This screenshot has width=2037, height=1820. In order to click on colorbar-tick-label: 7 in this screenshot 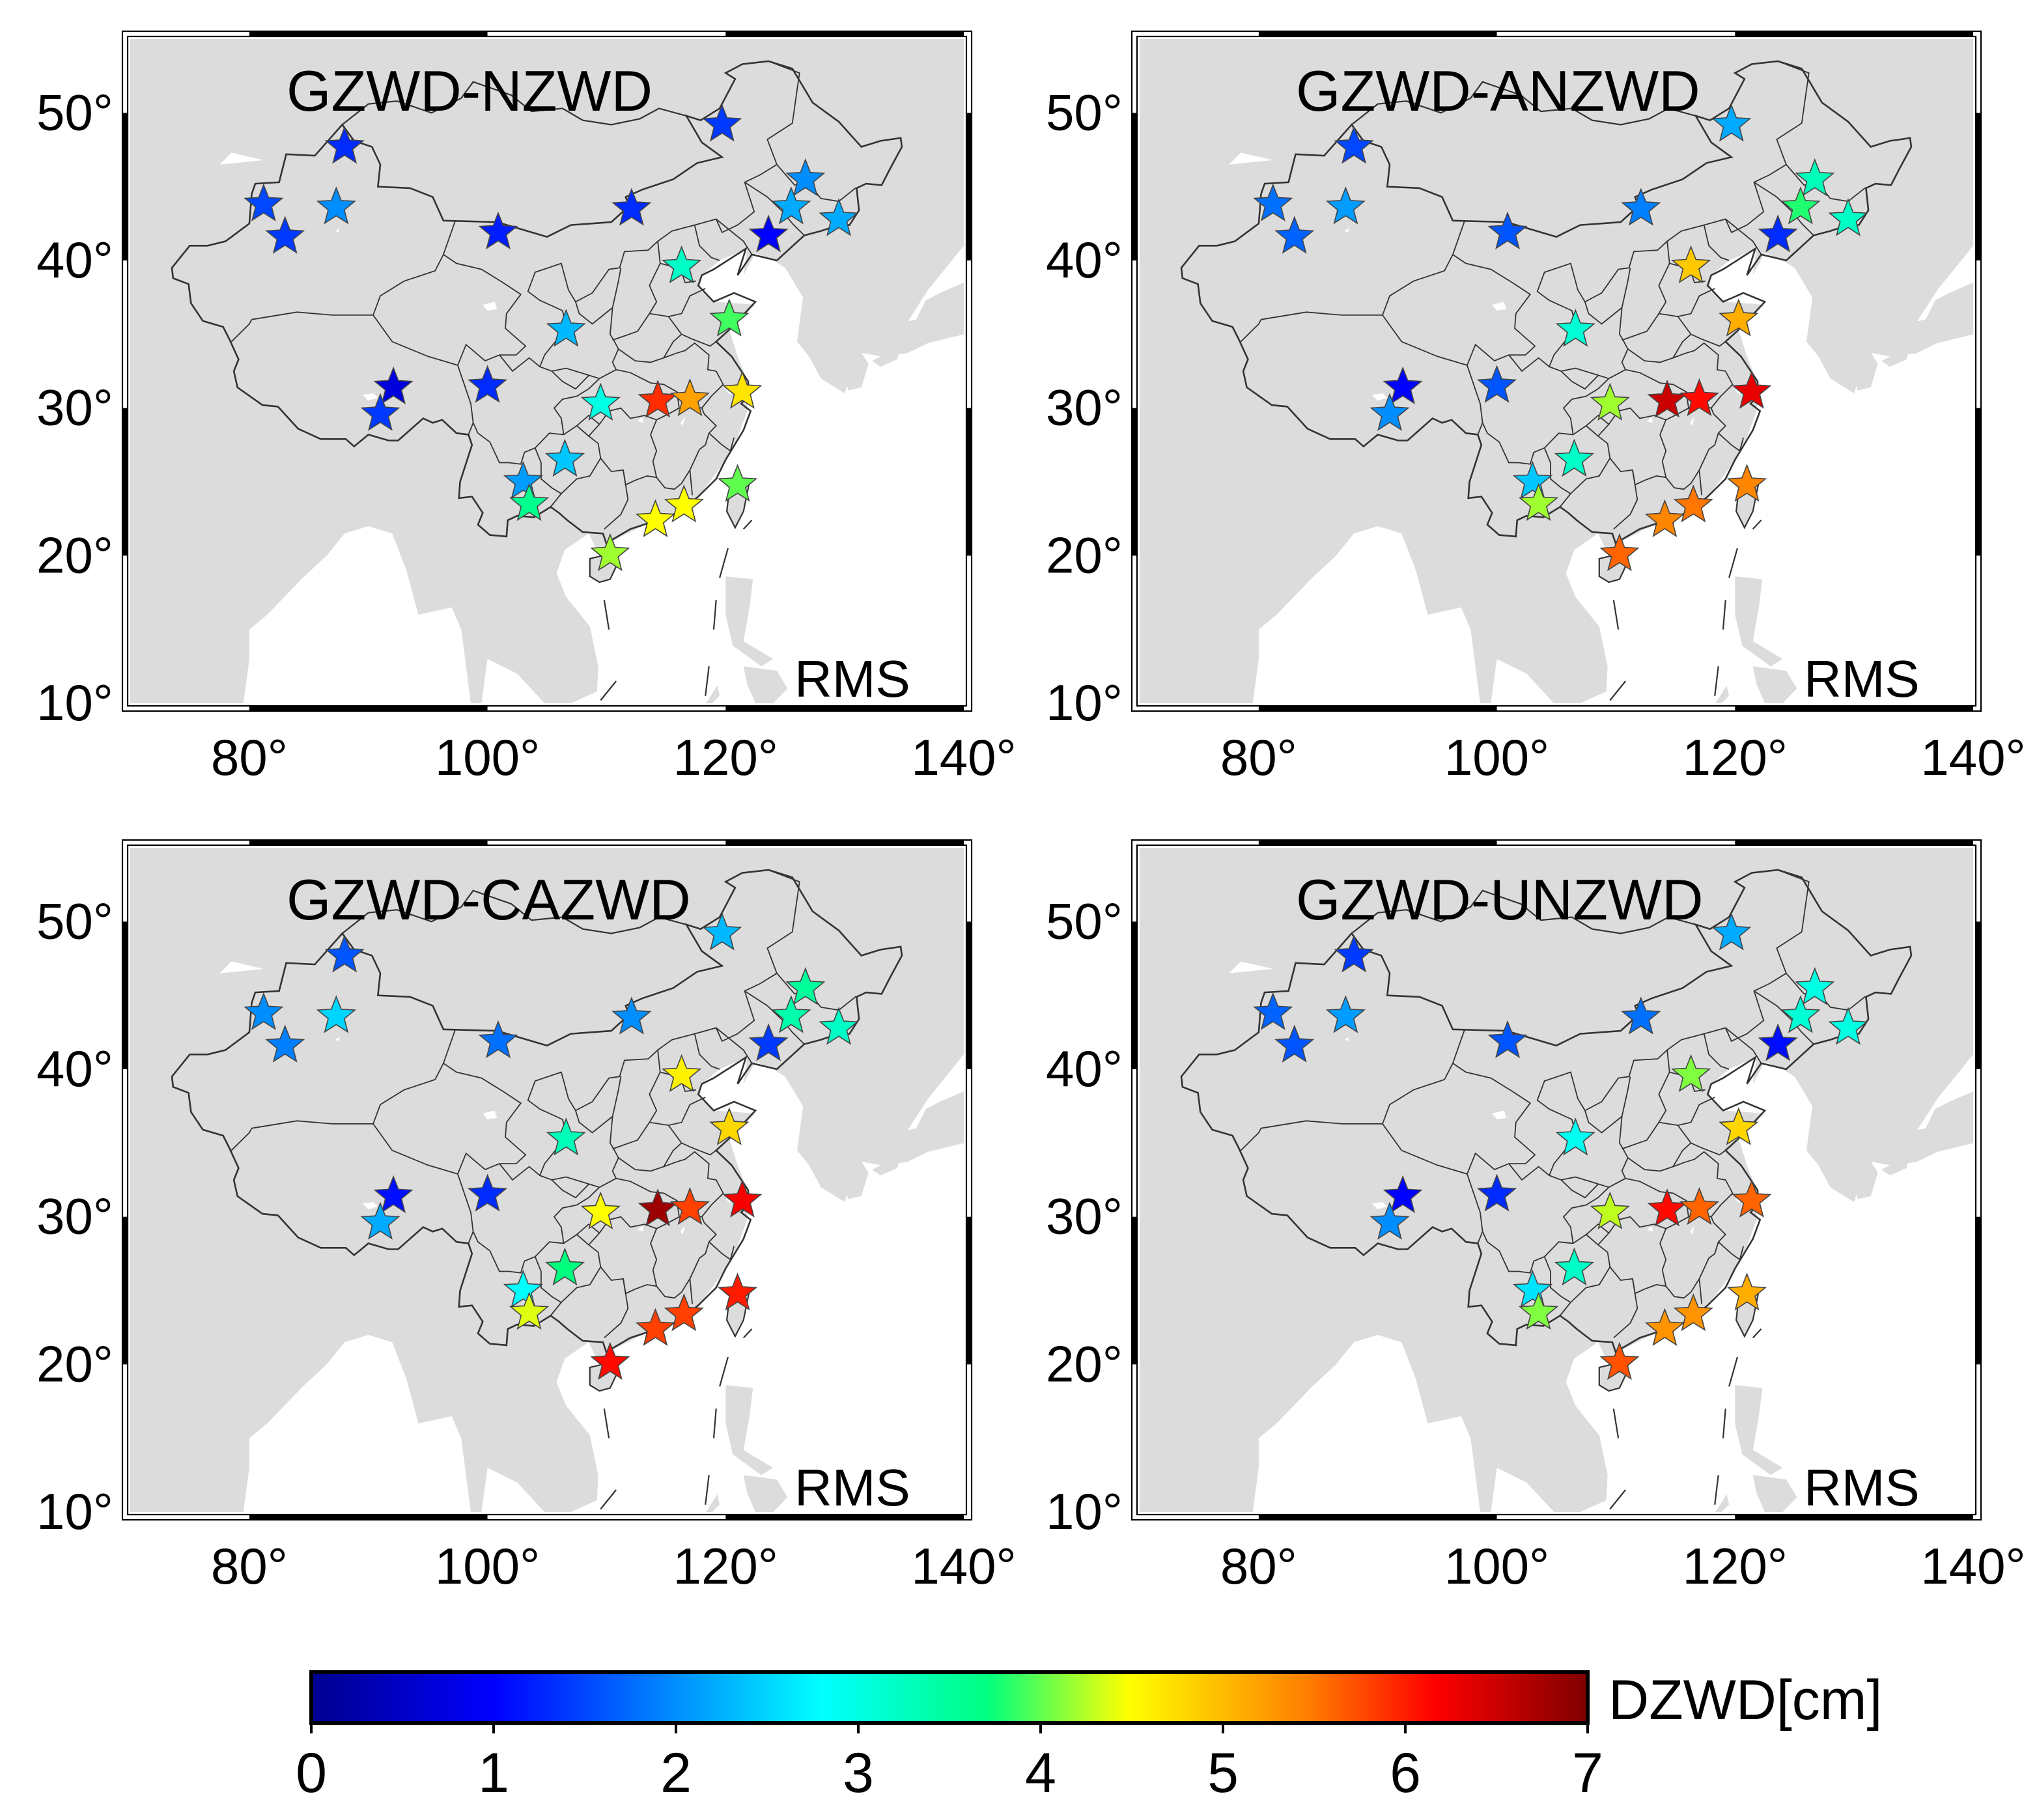, I will do `click(1587, 1773)`.